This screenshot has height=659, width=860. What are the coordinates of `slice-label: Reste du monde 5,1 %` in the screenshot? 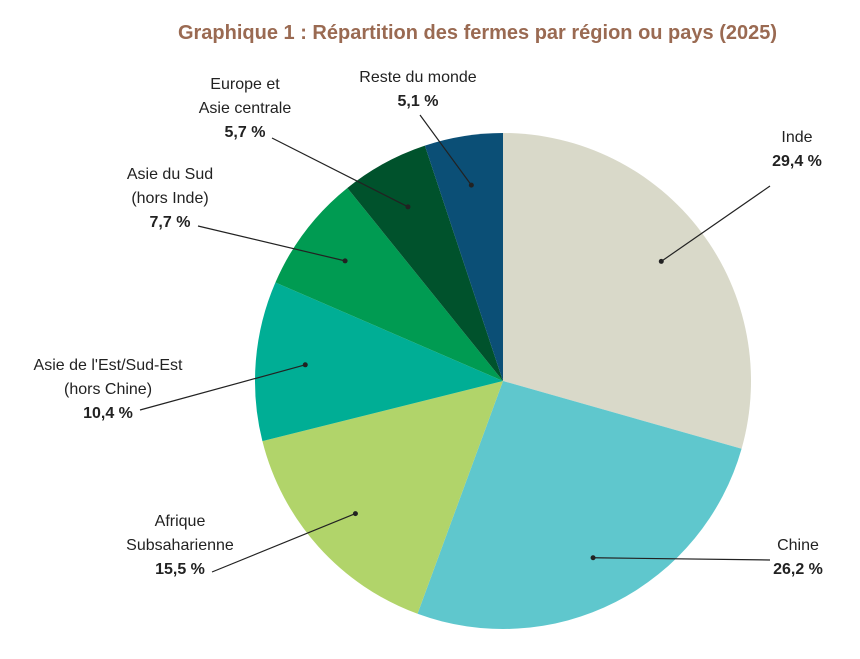 It's located at (418, 90).